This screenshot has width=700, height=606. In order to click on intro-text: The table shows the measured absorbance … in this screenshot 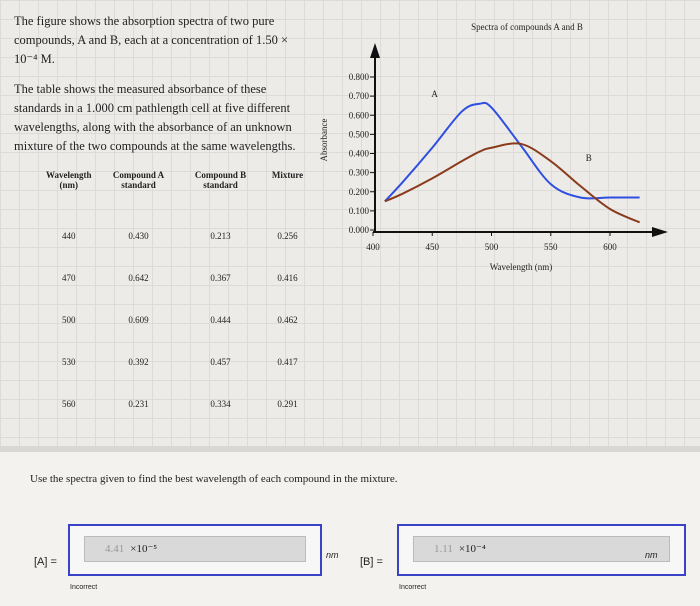, I will do `click(155, 117)`.